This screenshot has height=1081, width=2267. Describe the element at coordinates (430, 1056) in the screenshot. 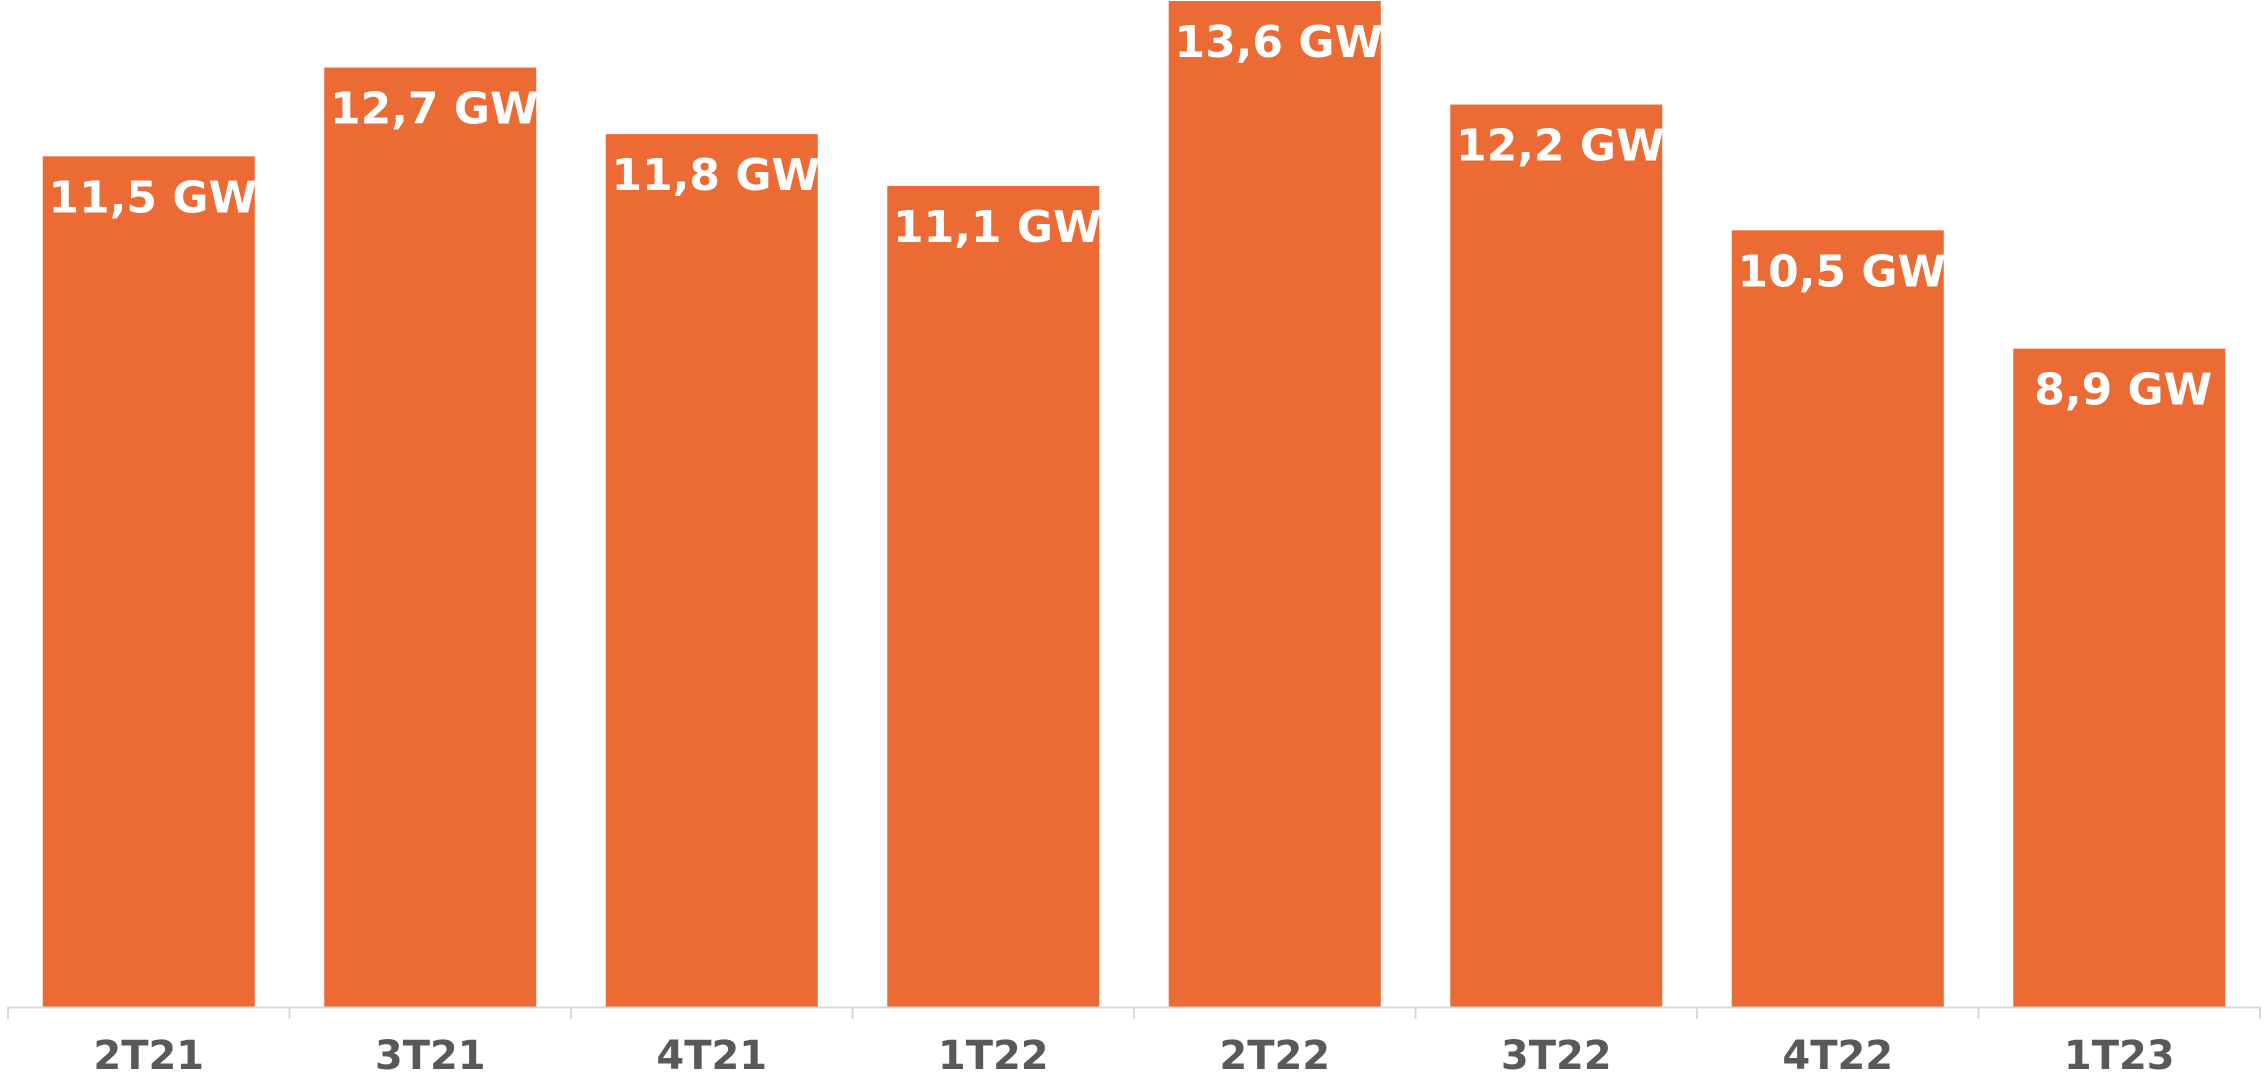

I see `x-tick-label-3t21: 3T21` at that location.